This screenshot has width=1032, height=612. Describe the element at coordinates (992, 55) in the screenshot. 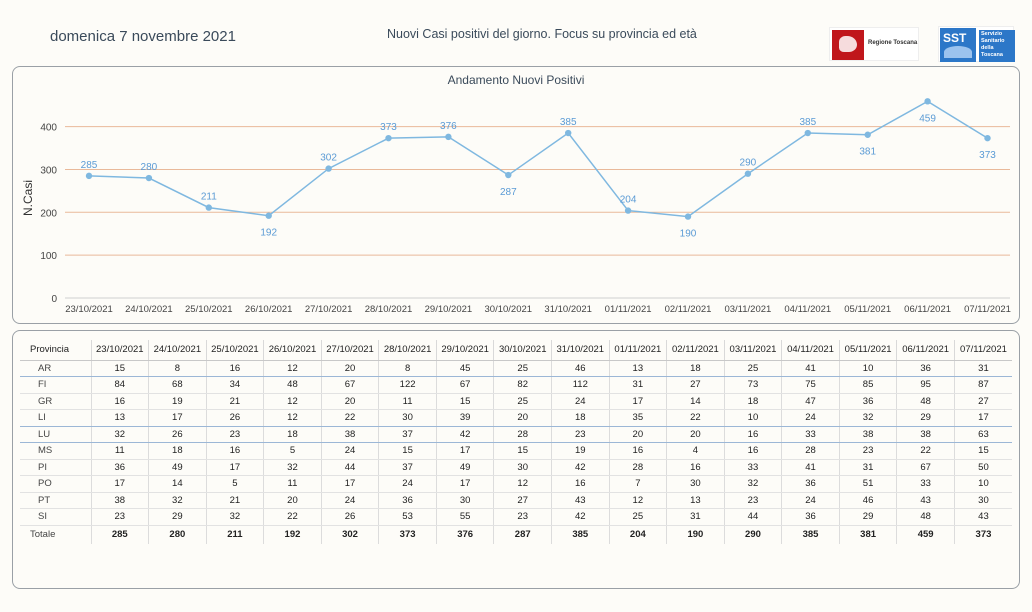

I see `sst-logo-line: Toscana` at that location.